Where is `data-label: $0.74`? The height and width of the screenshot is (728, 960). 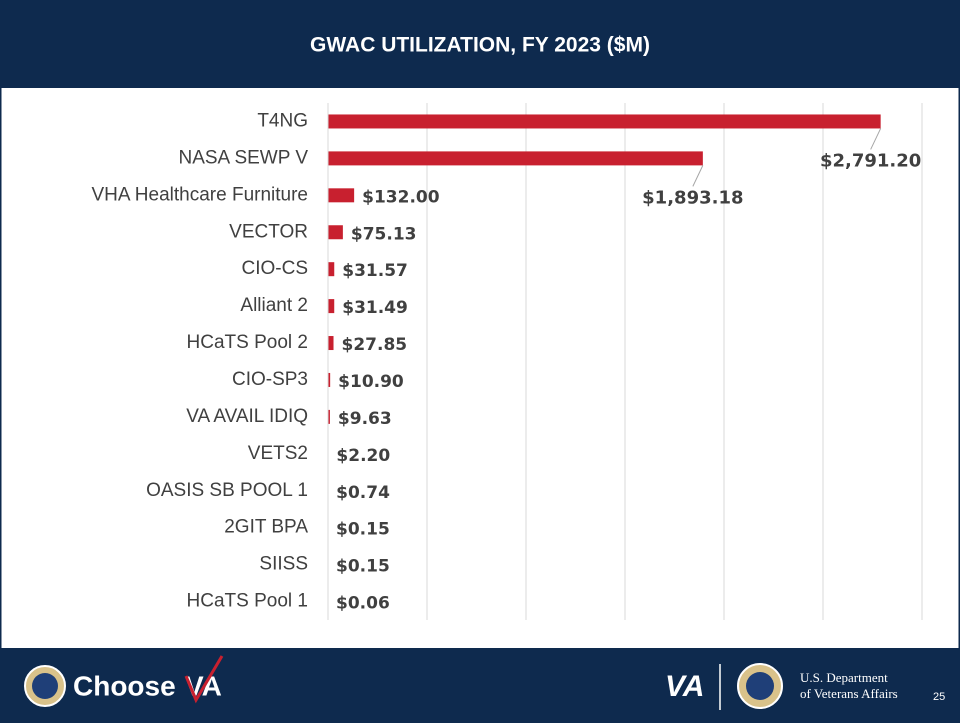
data-label: $0.74 is located at coordinates (363, 493).